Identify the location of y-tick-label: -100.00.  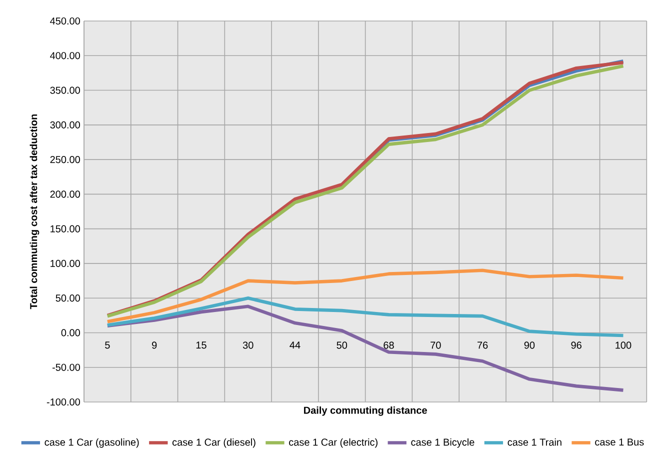
(63, 402).